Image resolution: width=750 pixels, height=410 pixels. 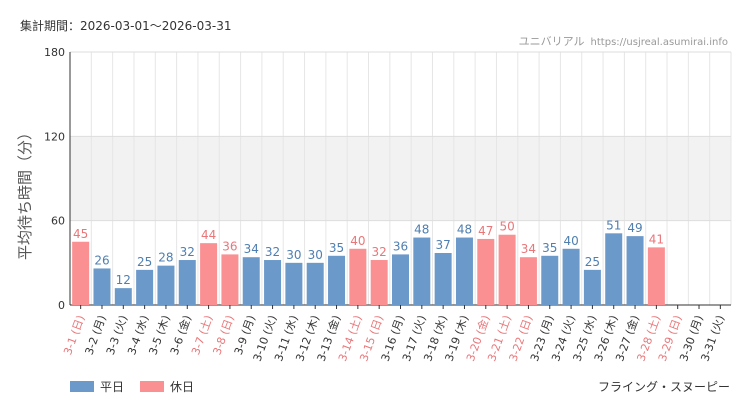 I want to click on site-name: ユニバリアル, so click(x=551, y=41).